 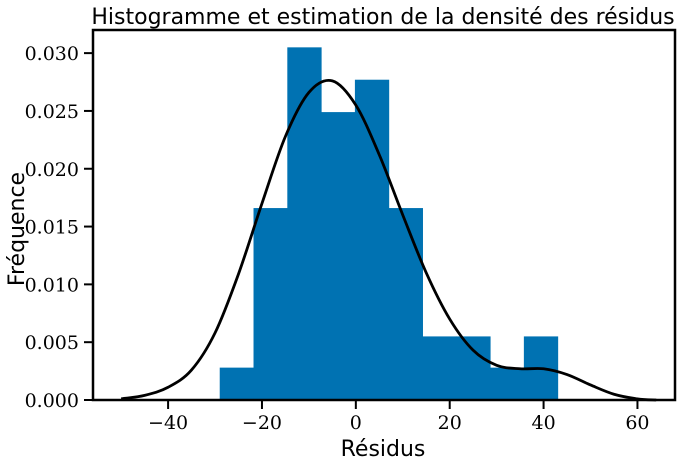 I want to click on x-tick-label: 40, so click(x=543, y=423).